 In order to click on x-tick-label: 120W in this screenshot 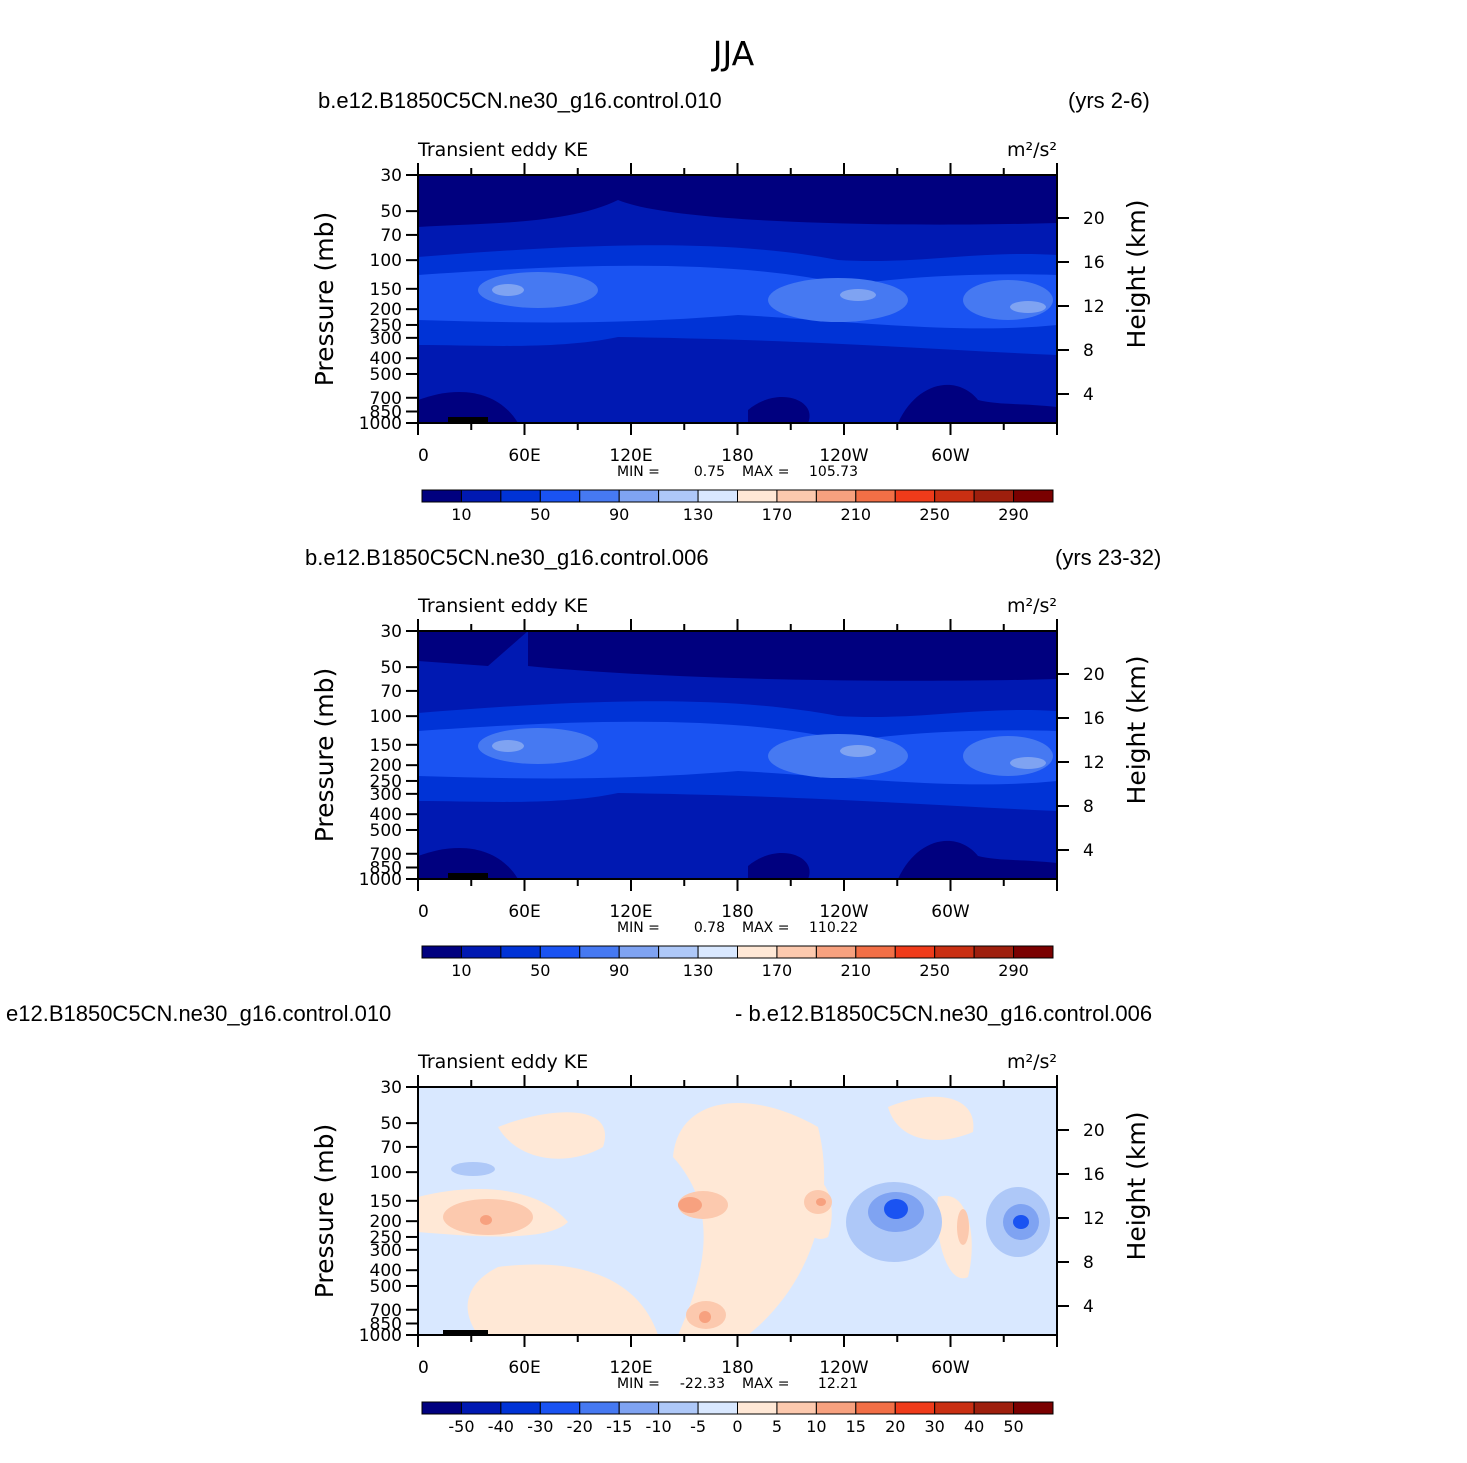, I will do `click(843, 912)`.